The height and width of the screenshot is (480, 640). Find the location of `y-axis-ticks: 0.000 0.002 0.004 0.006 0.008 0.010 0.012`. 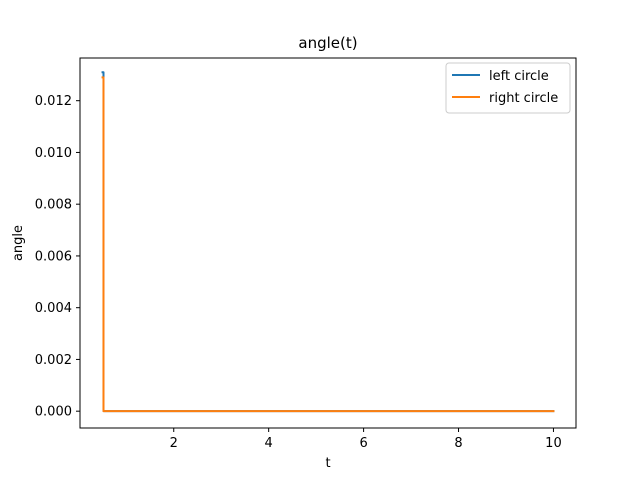

y-axis-ticks: 0.000 0.002 0.004 0.006 0.008 0.010 0.012 is located at coordinates (57, 257).